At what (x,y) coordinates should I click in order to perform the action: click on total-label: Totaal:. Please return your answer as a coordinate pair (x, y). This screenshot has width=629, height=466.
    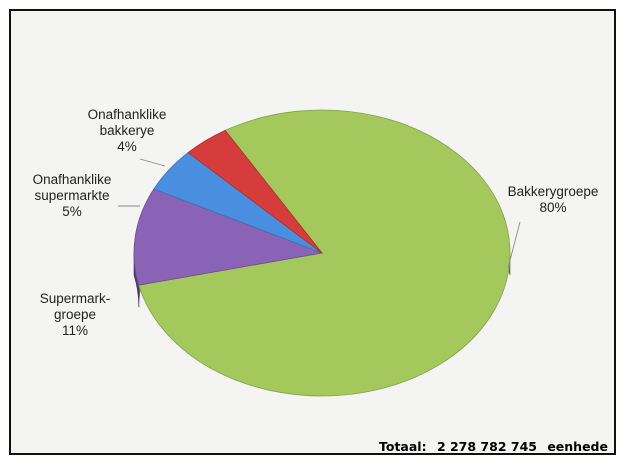
    Looking at the image, I should click on (403, 446).